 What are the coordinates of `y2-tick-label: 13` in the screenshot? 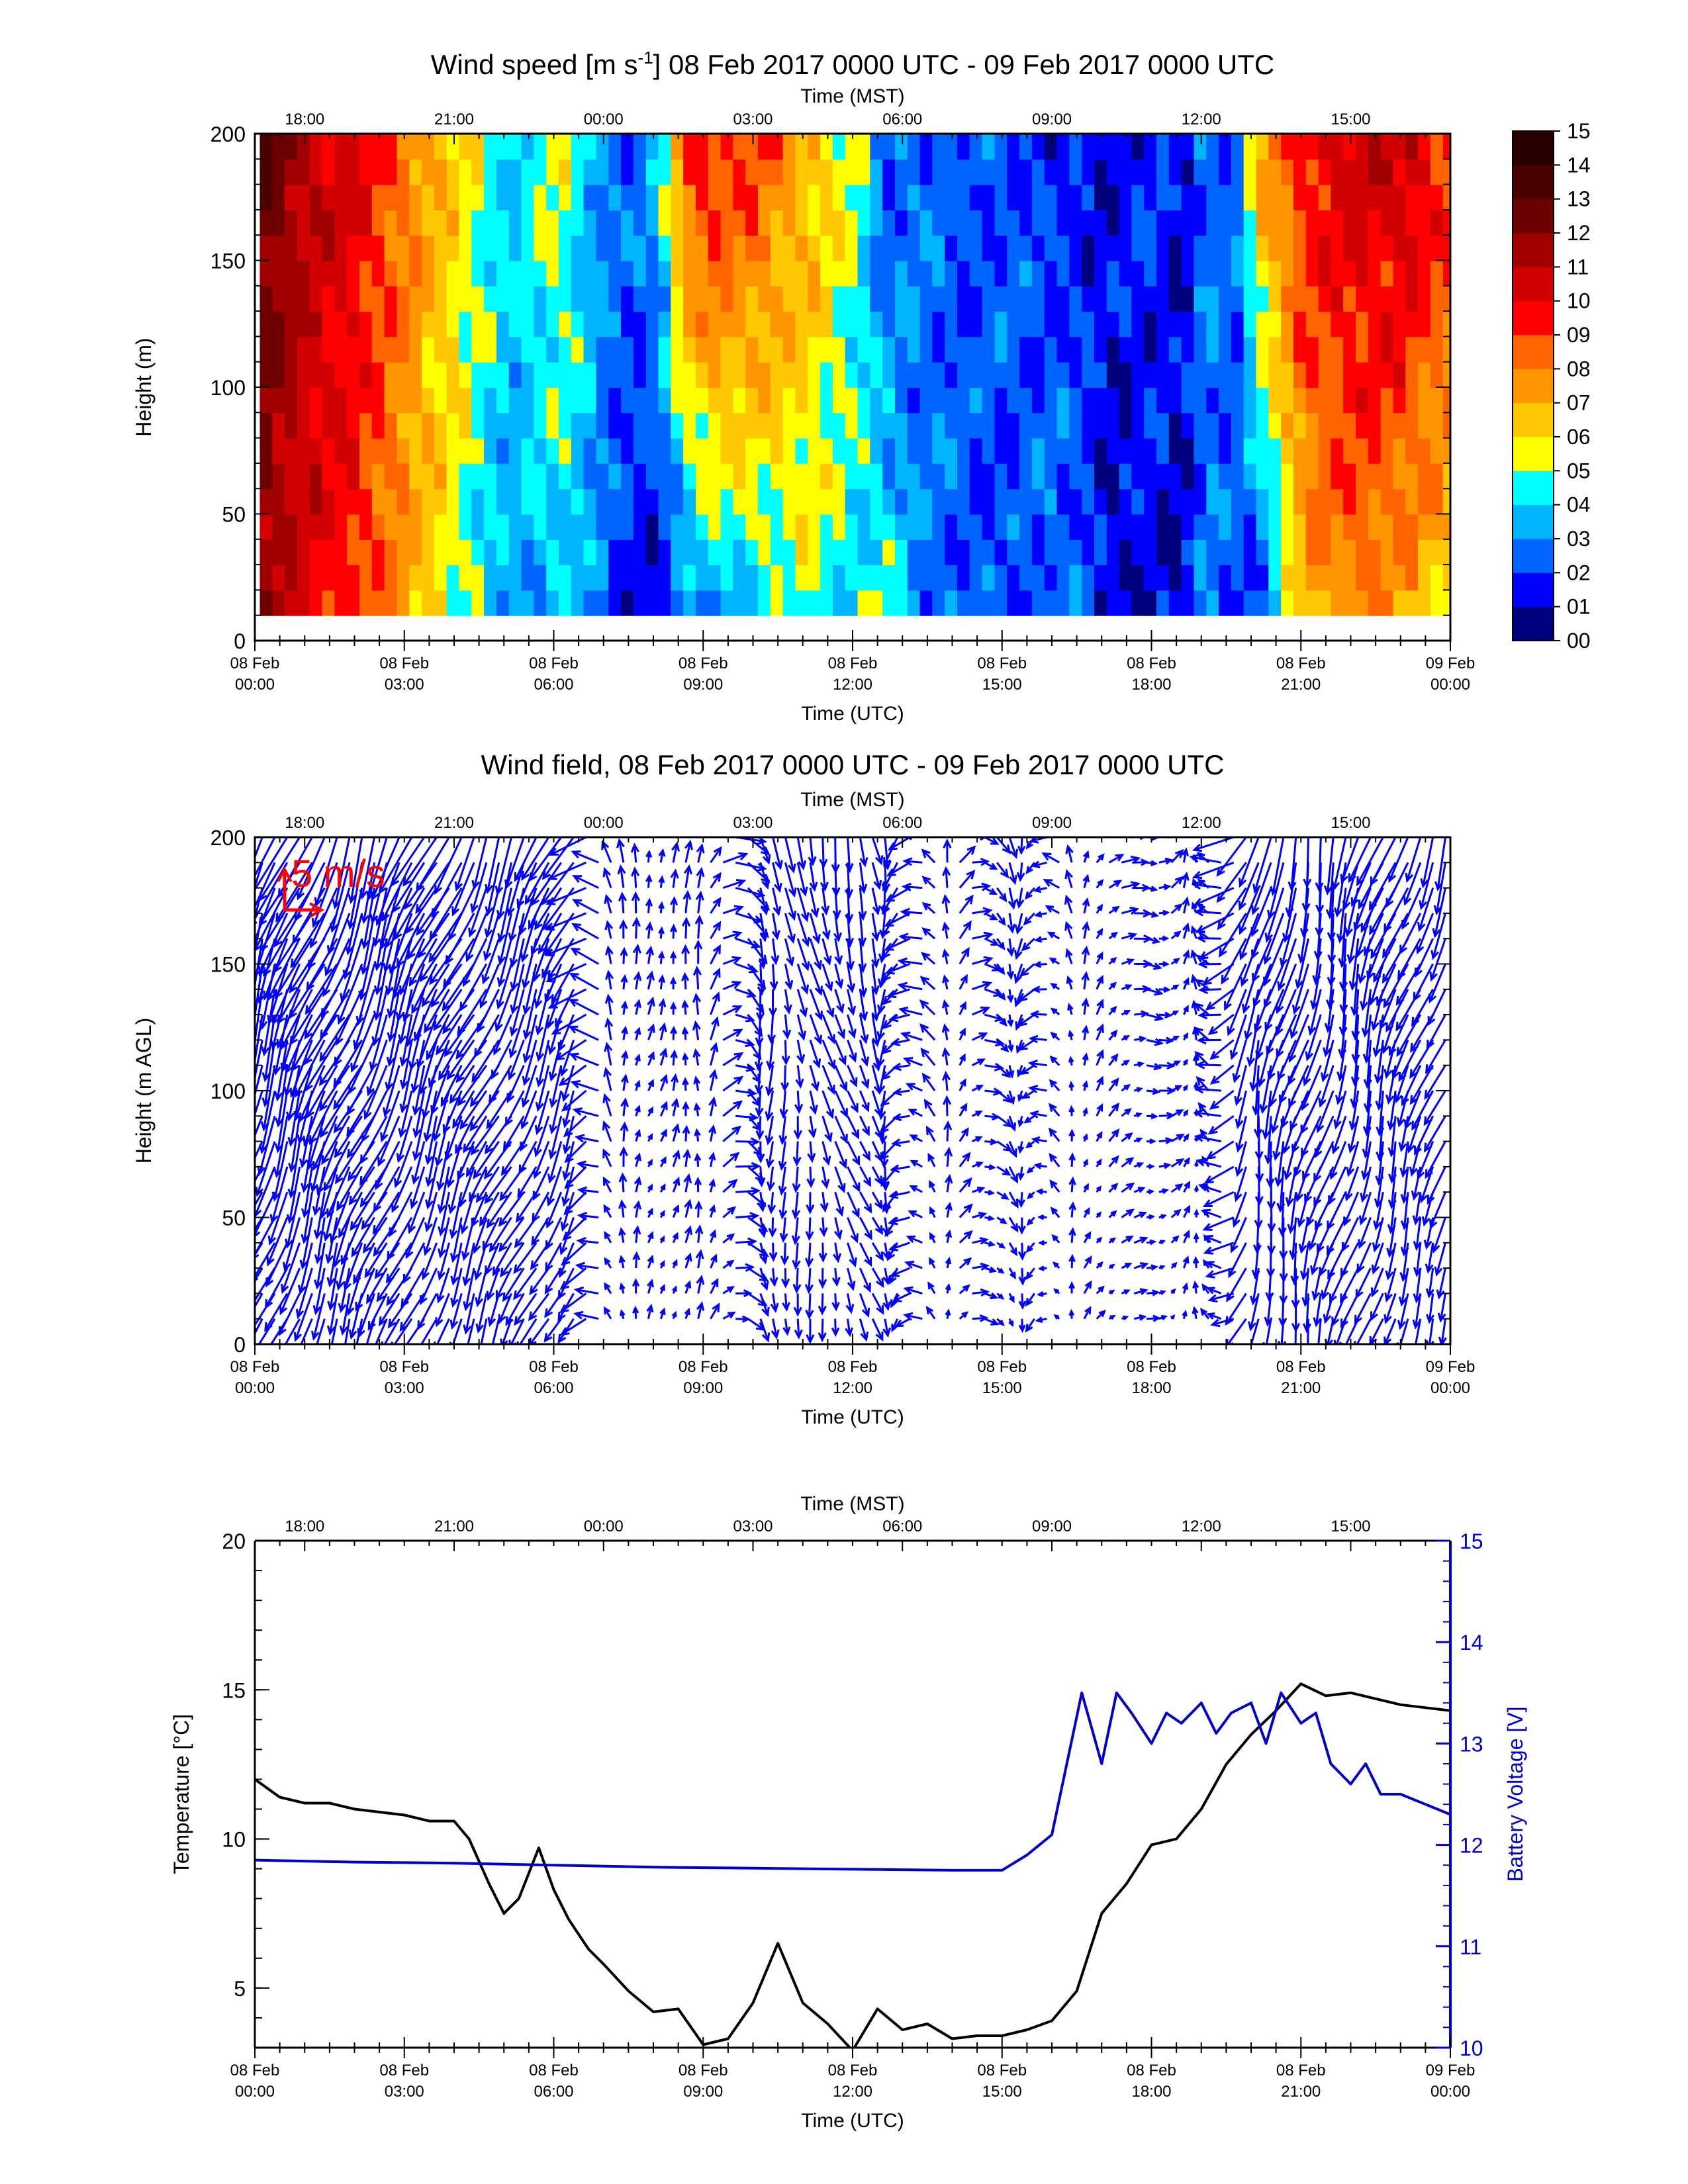 It's located at (1471, 1744).